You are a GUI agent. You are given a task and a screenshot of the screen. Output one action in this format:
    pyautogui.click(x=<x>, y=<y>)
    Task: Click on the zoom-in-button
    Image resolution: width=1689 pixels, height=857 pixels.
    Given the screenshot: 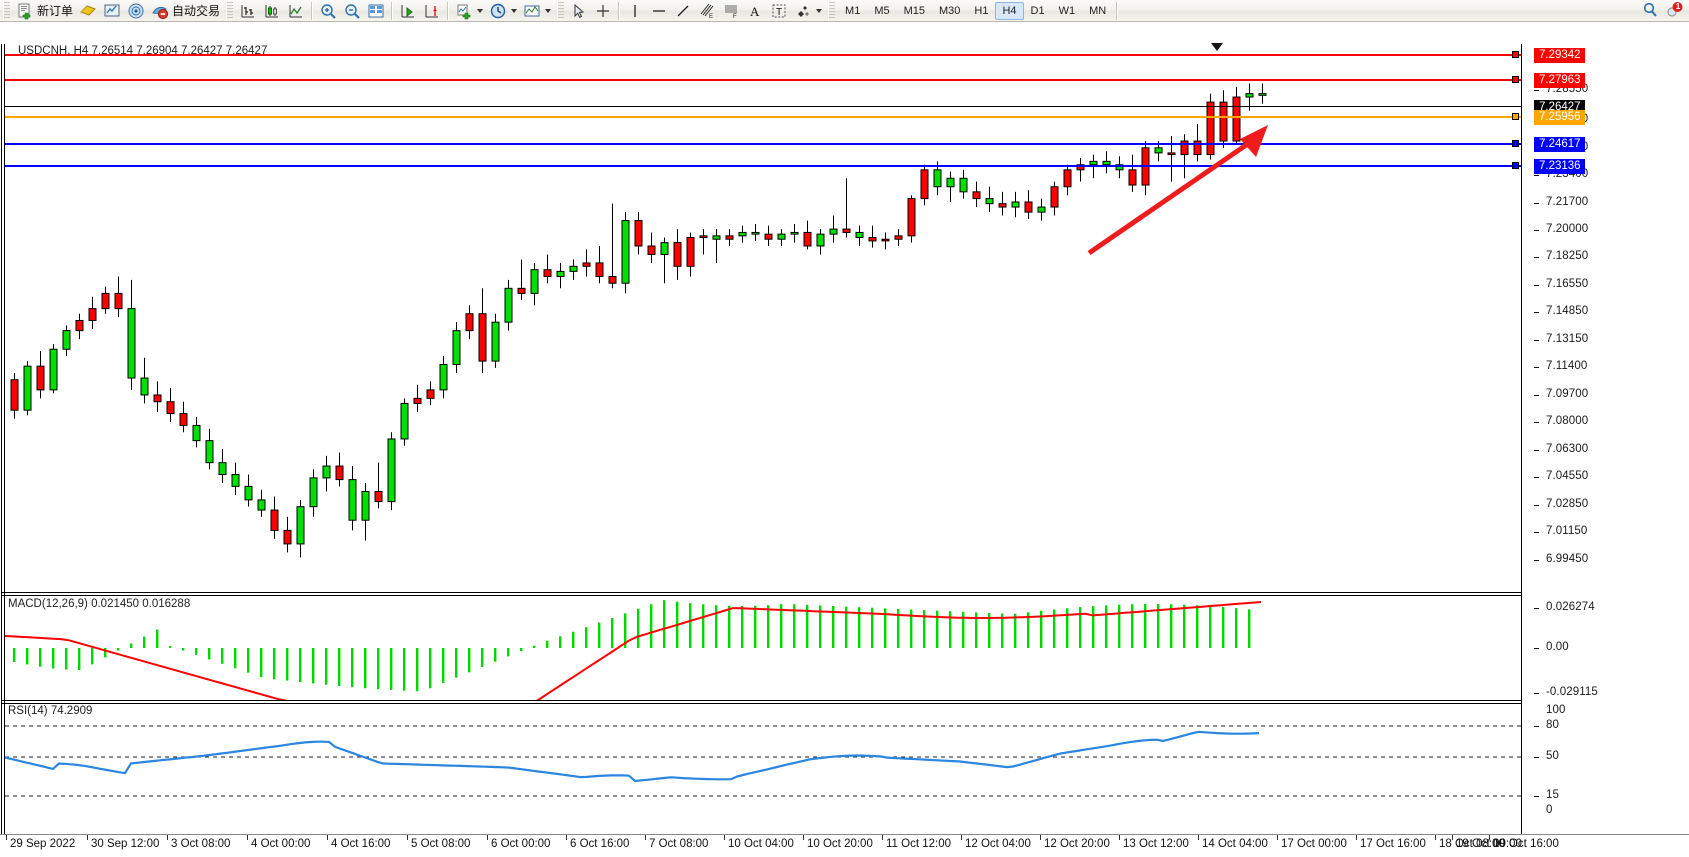 What is the action you would take?
    pyautogui.click(x=328, y=11)
    